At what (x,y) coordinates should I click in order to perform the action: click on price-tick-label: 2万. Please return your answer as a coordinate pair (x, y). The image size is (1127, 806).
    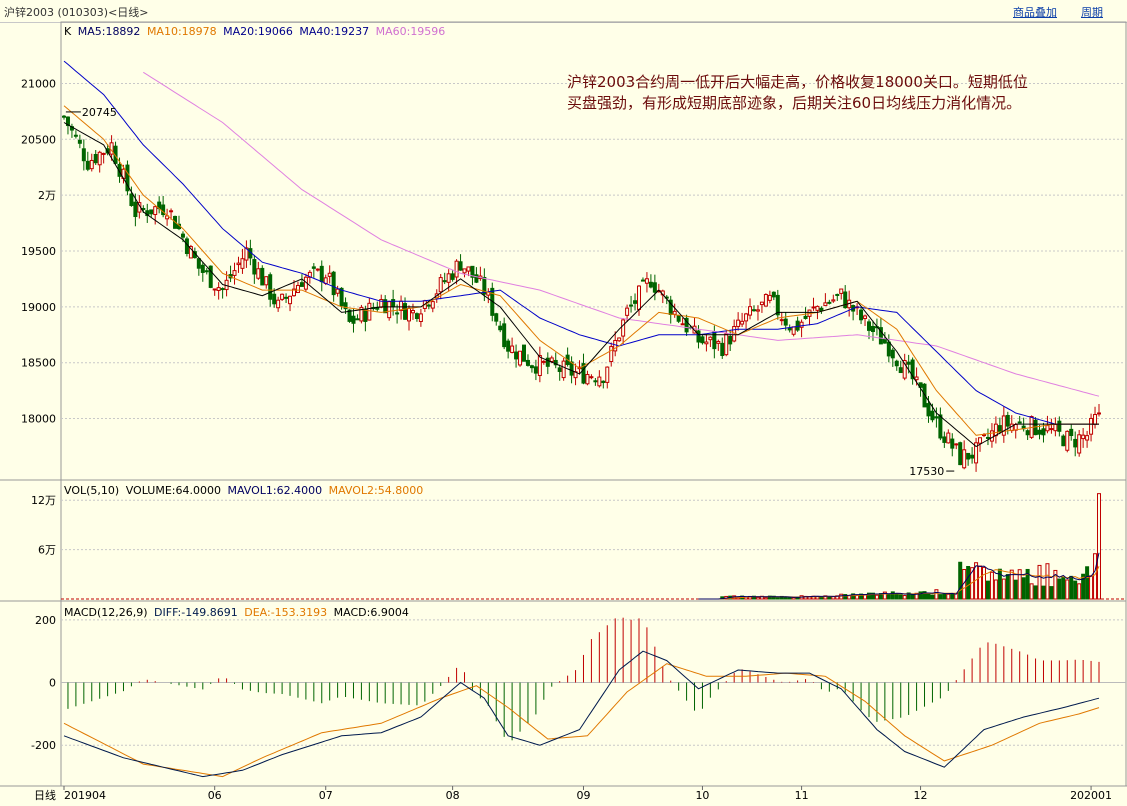
    Looking at the image, I should click on (47, 195).